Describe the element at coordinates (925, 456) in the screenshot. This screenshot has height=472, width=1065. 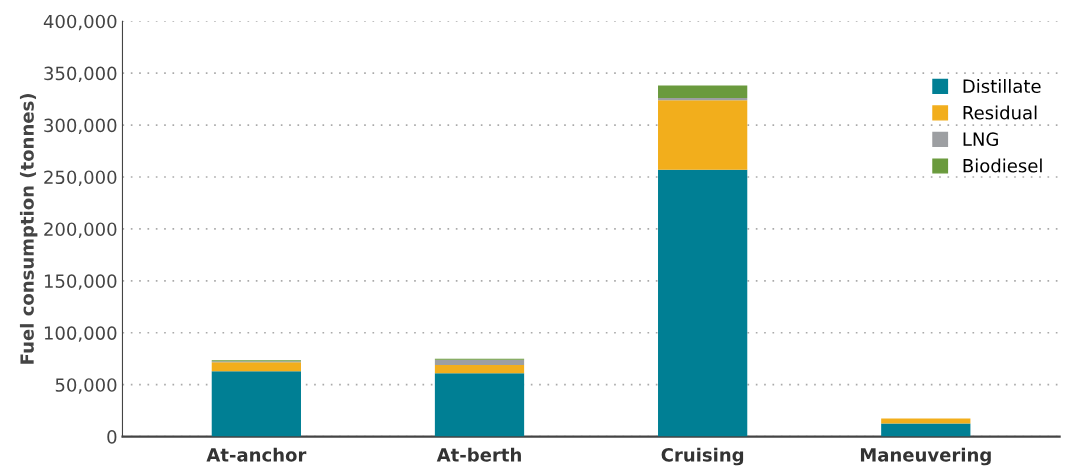
I see `x-tick-label: Maneuvering` at that location.